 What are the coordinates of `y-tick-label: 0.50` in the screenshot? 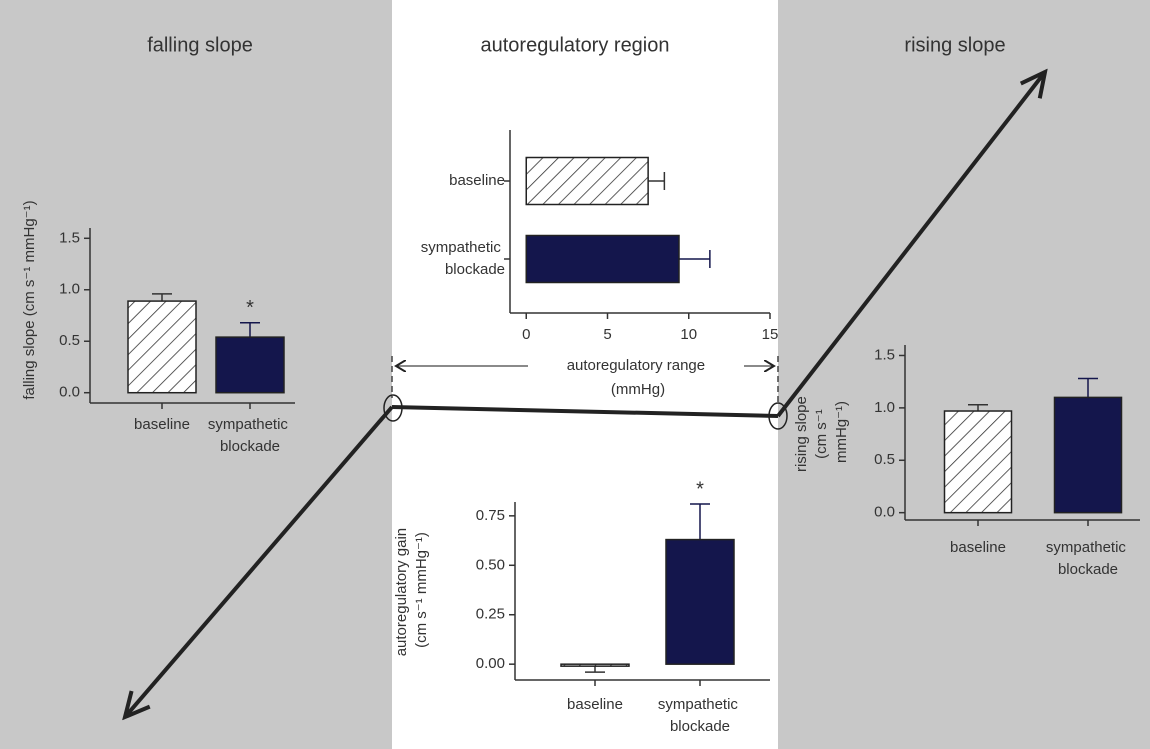 It's located at (490, 564).